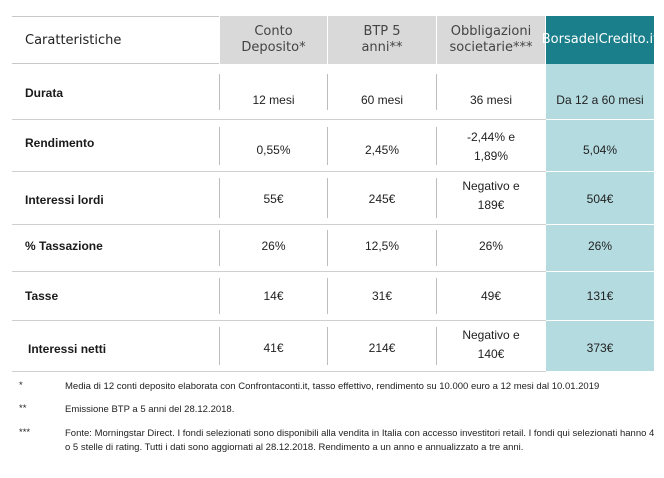 This screenshot has height=478, width=664. What do you see at coordinates (273, 150) in the screenshot?
I see `cell-value: 0,55%` at bounding box center [273, 150].